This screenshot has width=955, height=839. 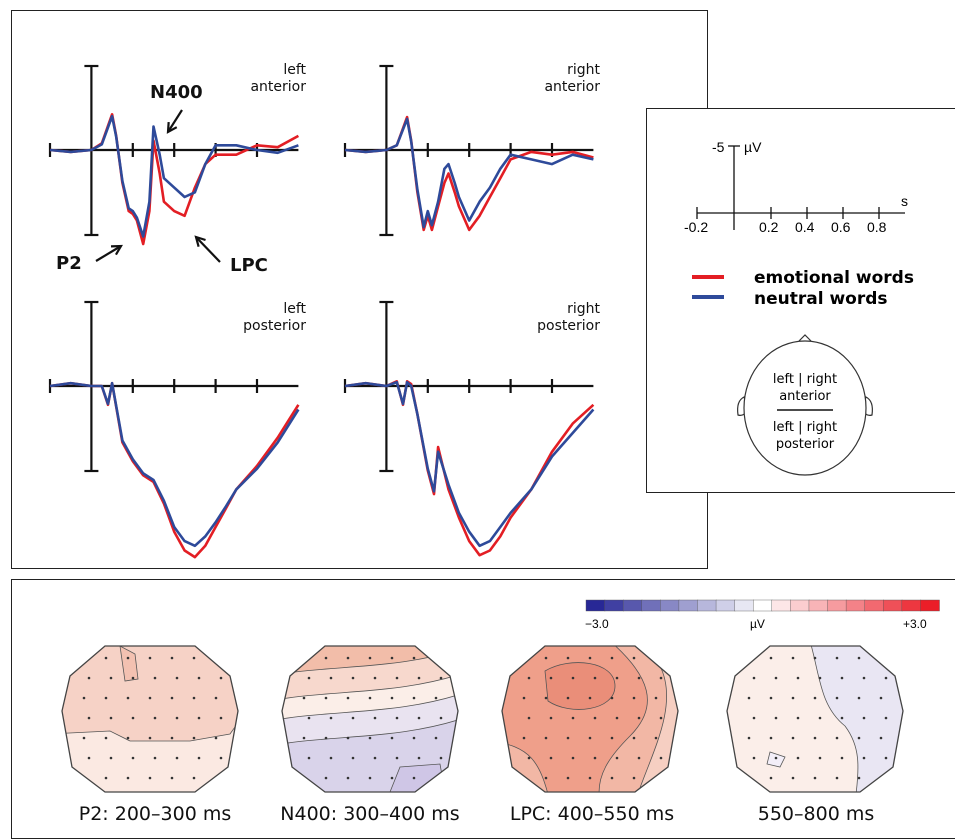 I want to click on region-label-line: anterior, so click(x=572, y=87).